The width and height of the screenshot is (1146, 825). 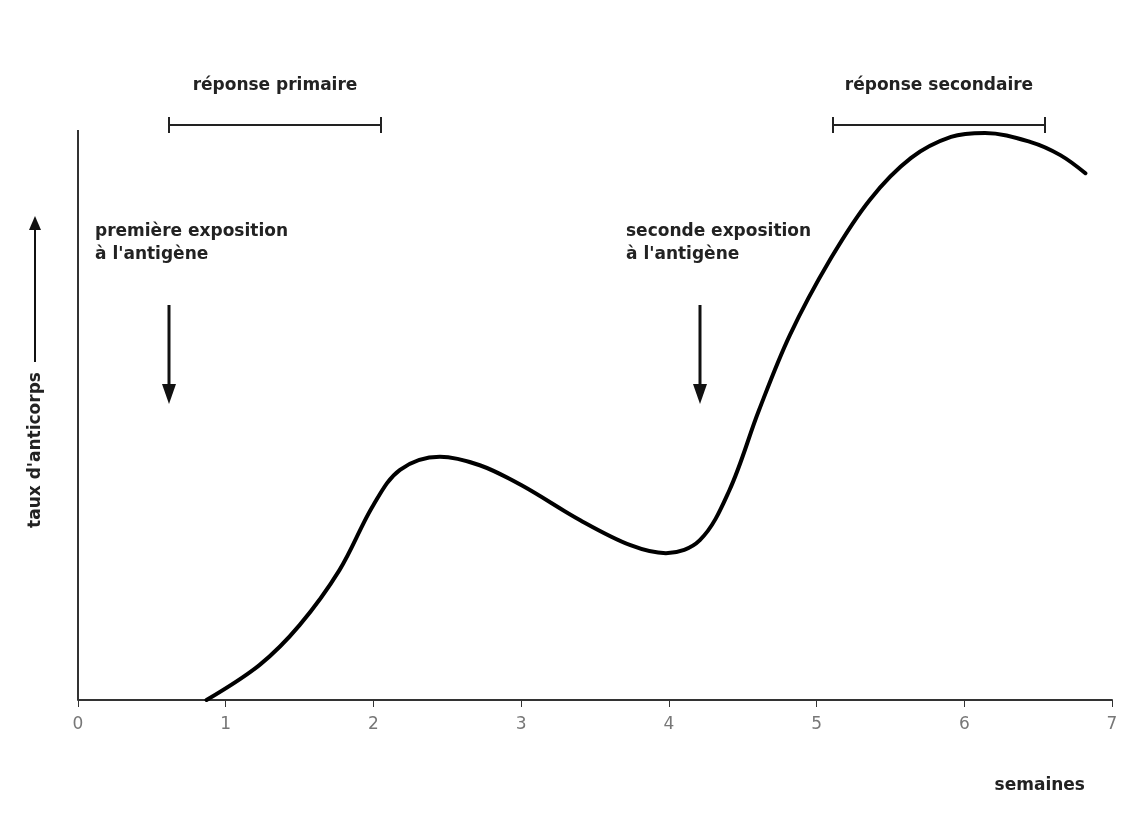 I want to click on x-tick-label: 4, so click(x=669, y=722).